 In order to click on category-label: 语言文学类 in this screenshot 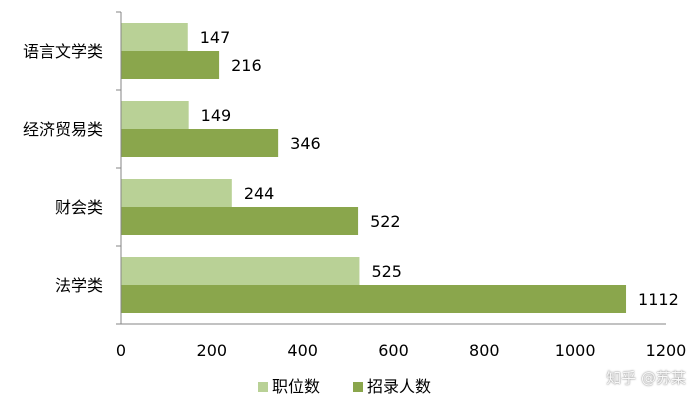, I will do `click(63, 51)`.